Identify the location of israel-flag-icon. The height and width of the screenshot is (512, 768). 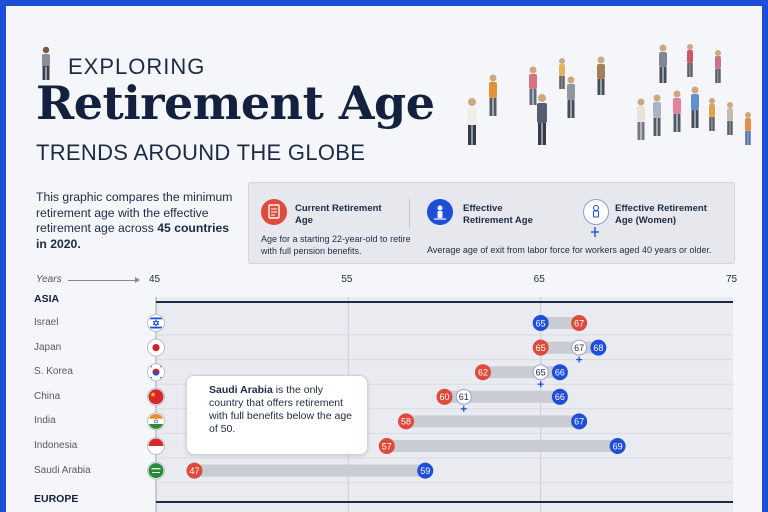
(156, 323).